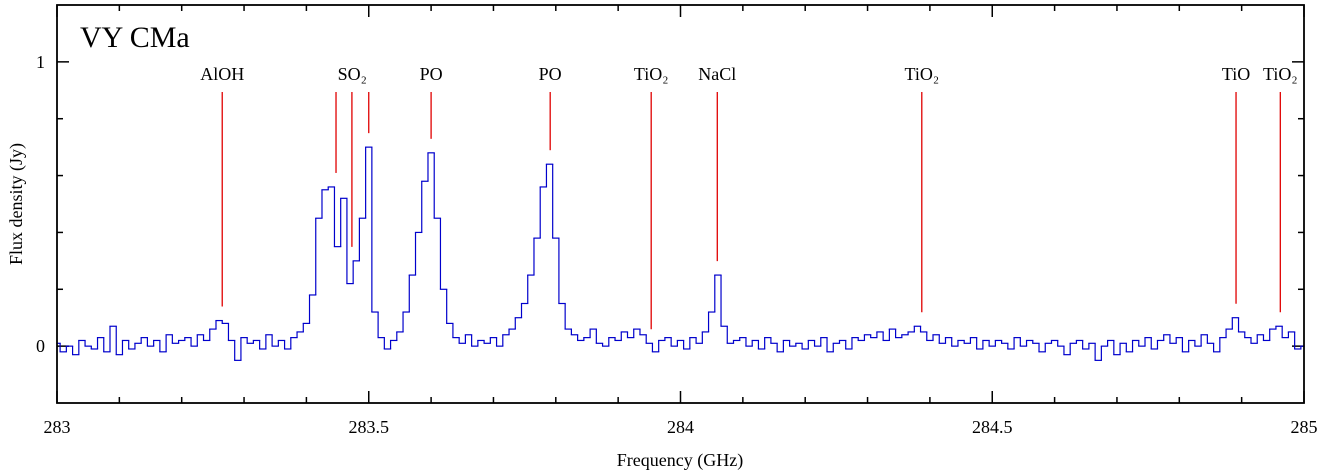 The image size is (1339, 473). I want to click on x-tick-label: 283, so click(57, 427).